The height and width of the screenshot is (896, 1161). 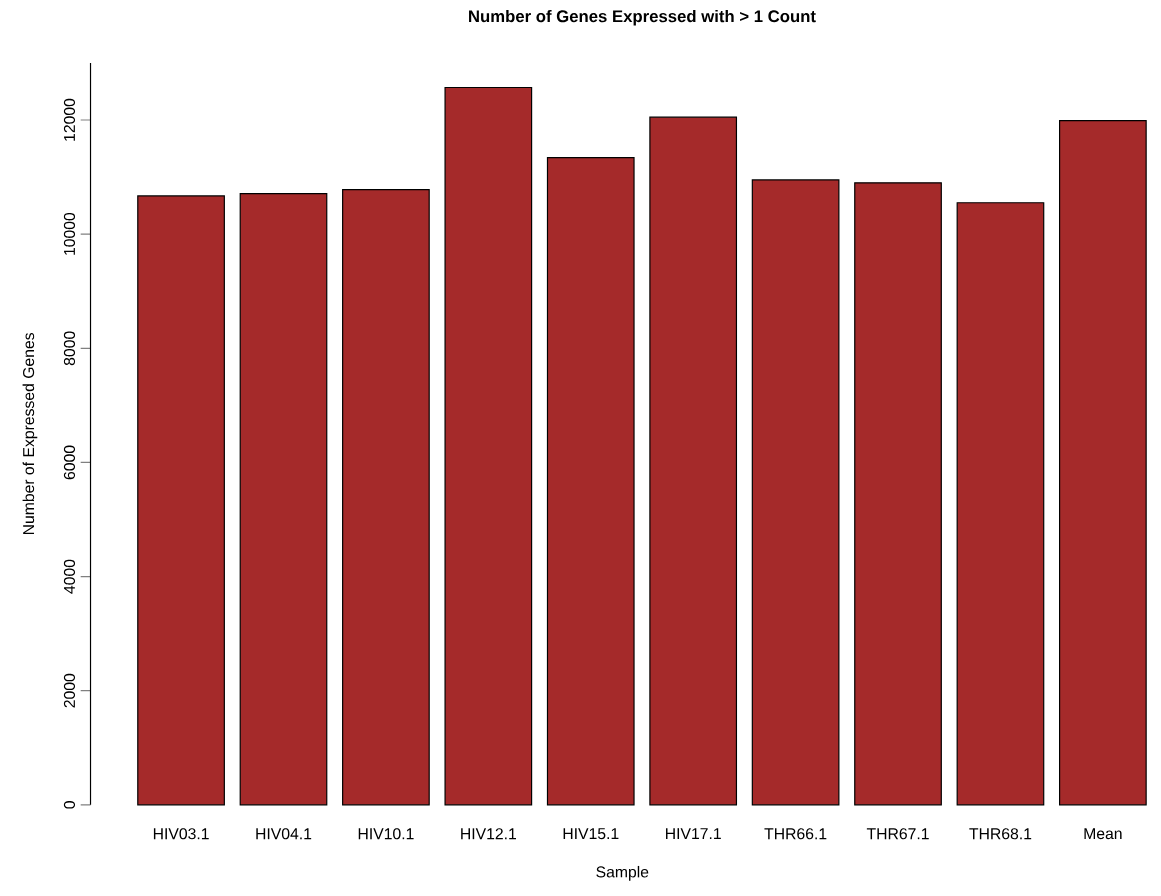 What do you see at coordinates (795, 834) in the screenshot?
I see `x-tick-label: THR66.1` at bounding box center [795, 834].